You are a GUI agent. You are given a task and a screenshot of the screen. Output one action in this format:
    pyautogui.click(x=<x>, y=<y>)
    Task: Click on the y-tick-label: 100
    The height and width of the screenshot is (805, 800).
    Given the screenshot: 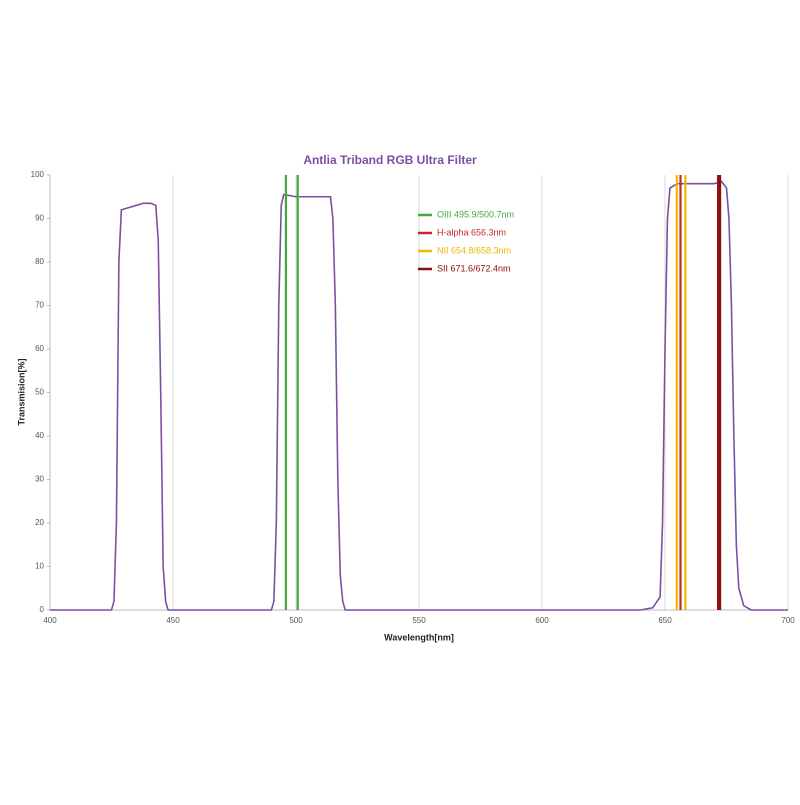 What is the action you would take?
    pyautogui.click(x=38, y=174)
    